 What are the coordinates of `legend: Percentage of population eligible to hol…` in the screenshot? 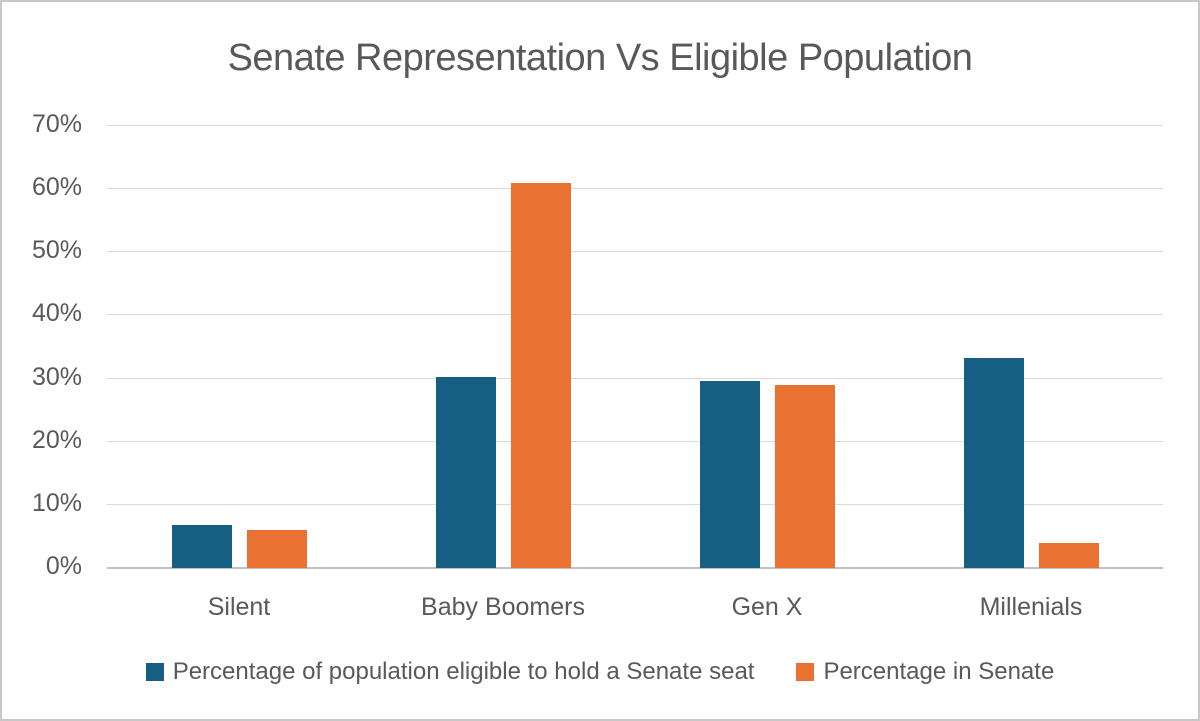 It's located at (600, 672).